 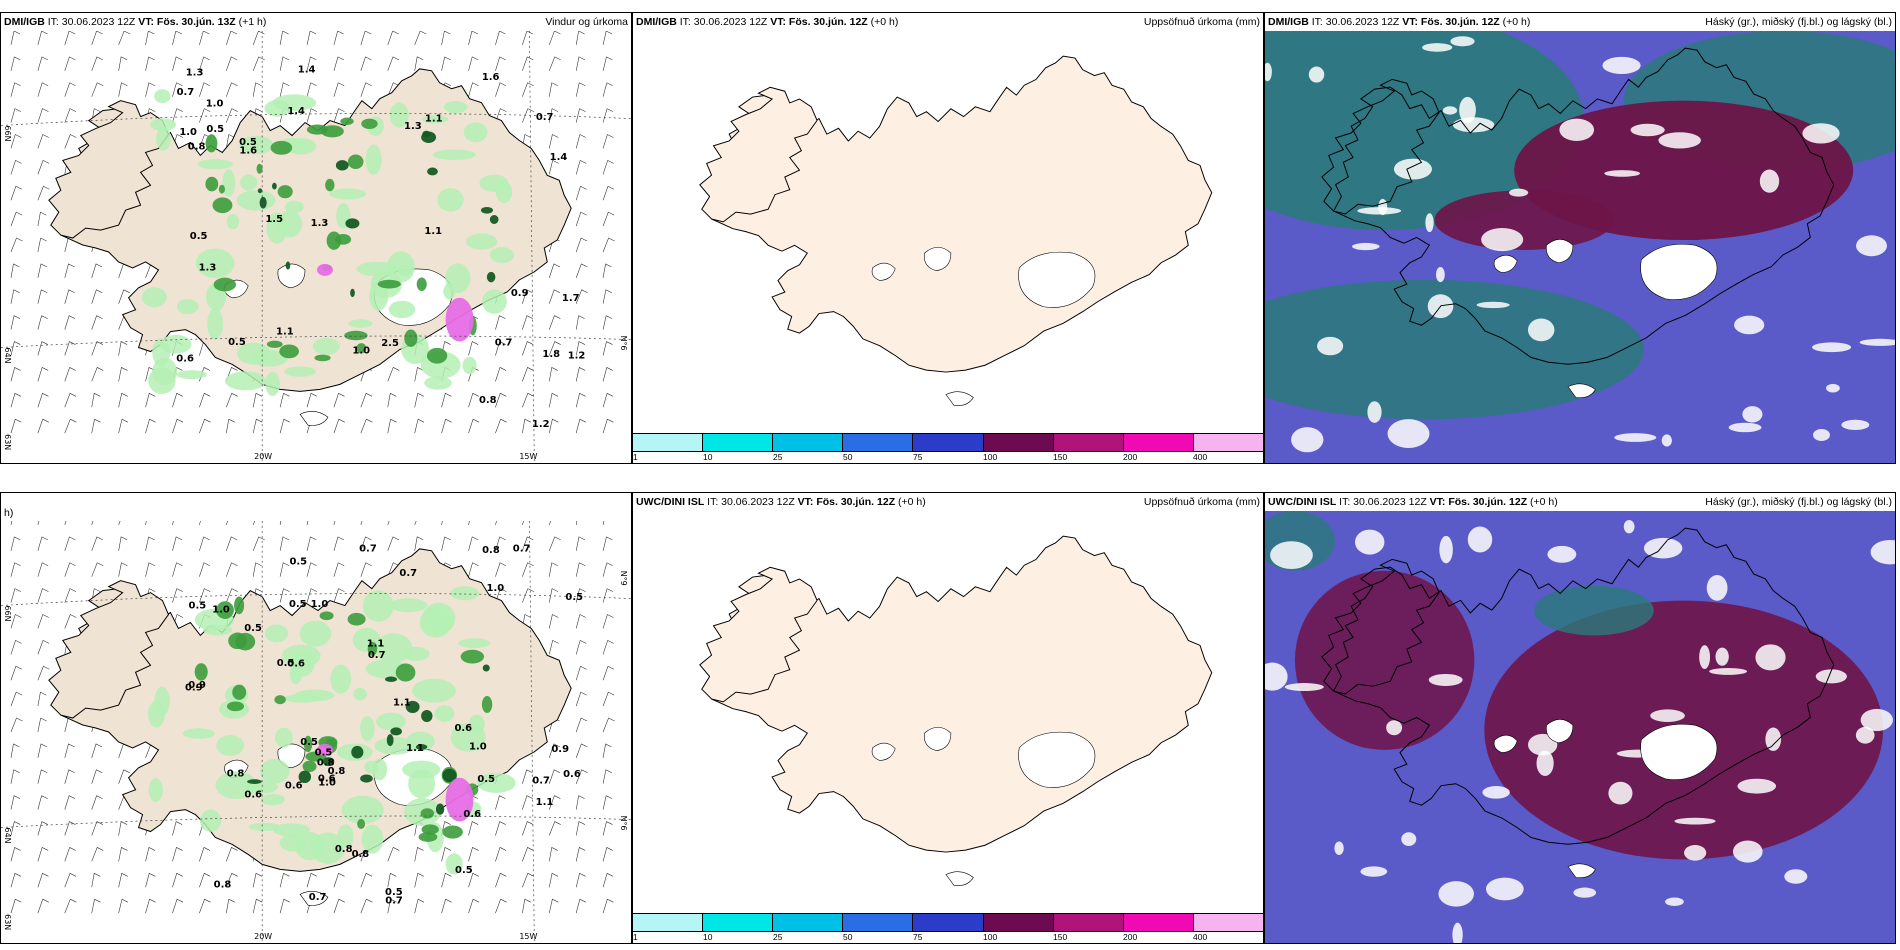 I want to click on precip-value-label: 1.3, so click(x=195, y=72).